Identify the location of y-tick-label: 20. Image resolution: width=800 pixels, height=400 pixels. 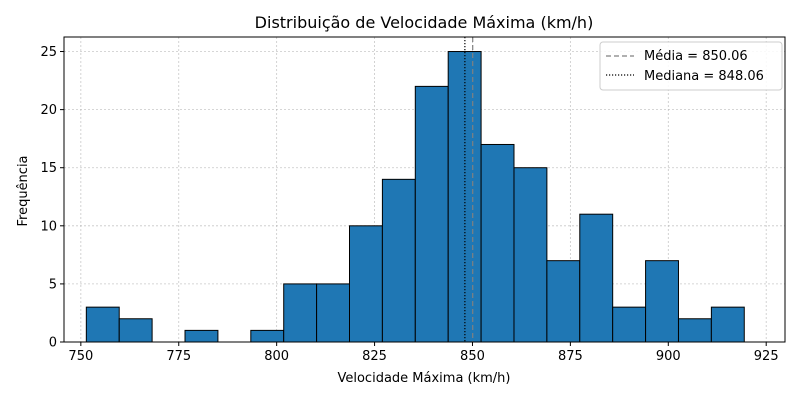
(48, 110).